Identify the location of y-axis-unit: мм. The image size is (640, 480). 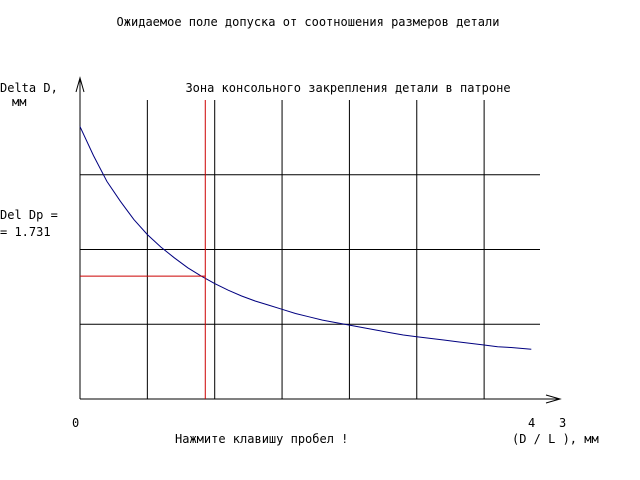
(19, 102).